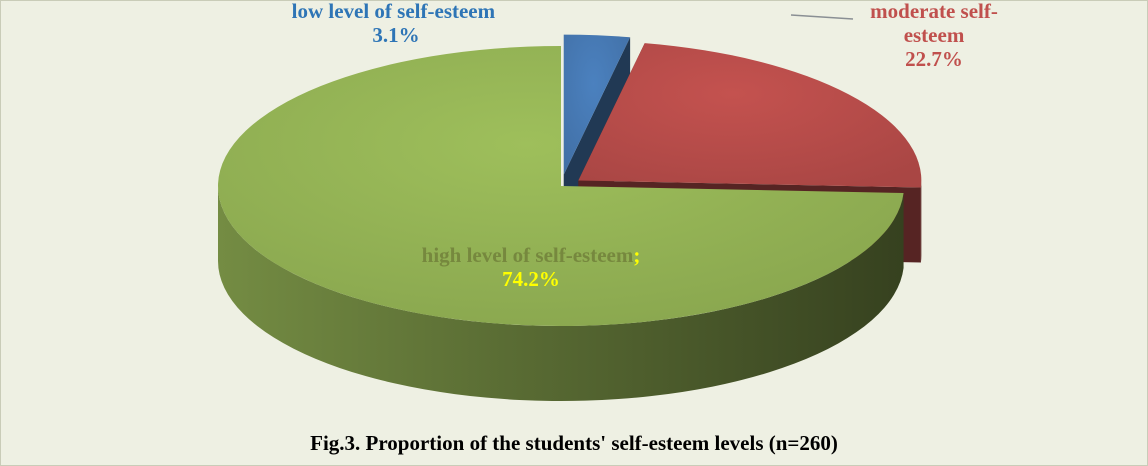  Describe the element at coordinates (934, 23) in the screenshot. I see `category-label: moderate self-esteem` at that location.